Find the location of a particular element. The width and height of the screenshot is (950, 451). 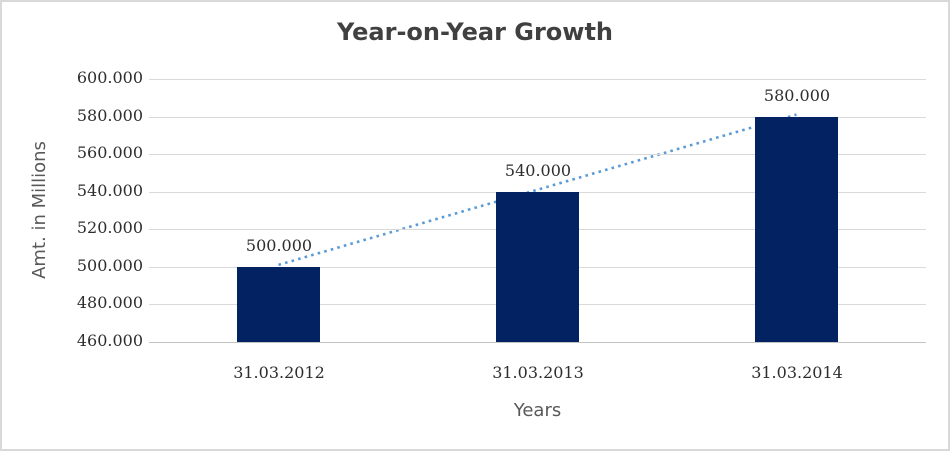

y-tick-label: 560.000 is located at coordinates (109, 152).